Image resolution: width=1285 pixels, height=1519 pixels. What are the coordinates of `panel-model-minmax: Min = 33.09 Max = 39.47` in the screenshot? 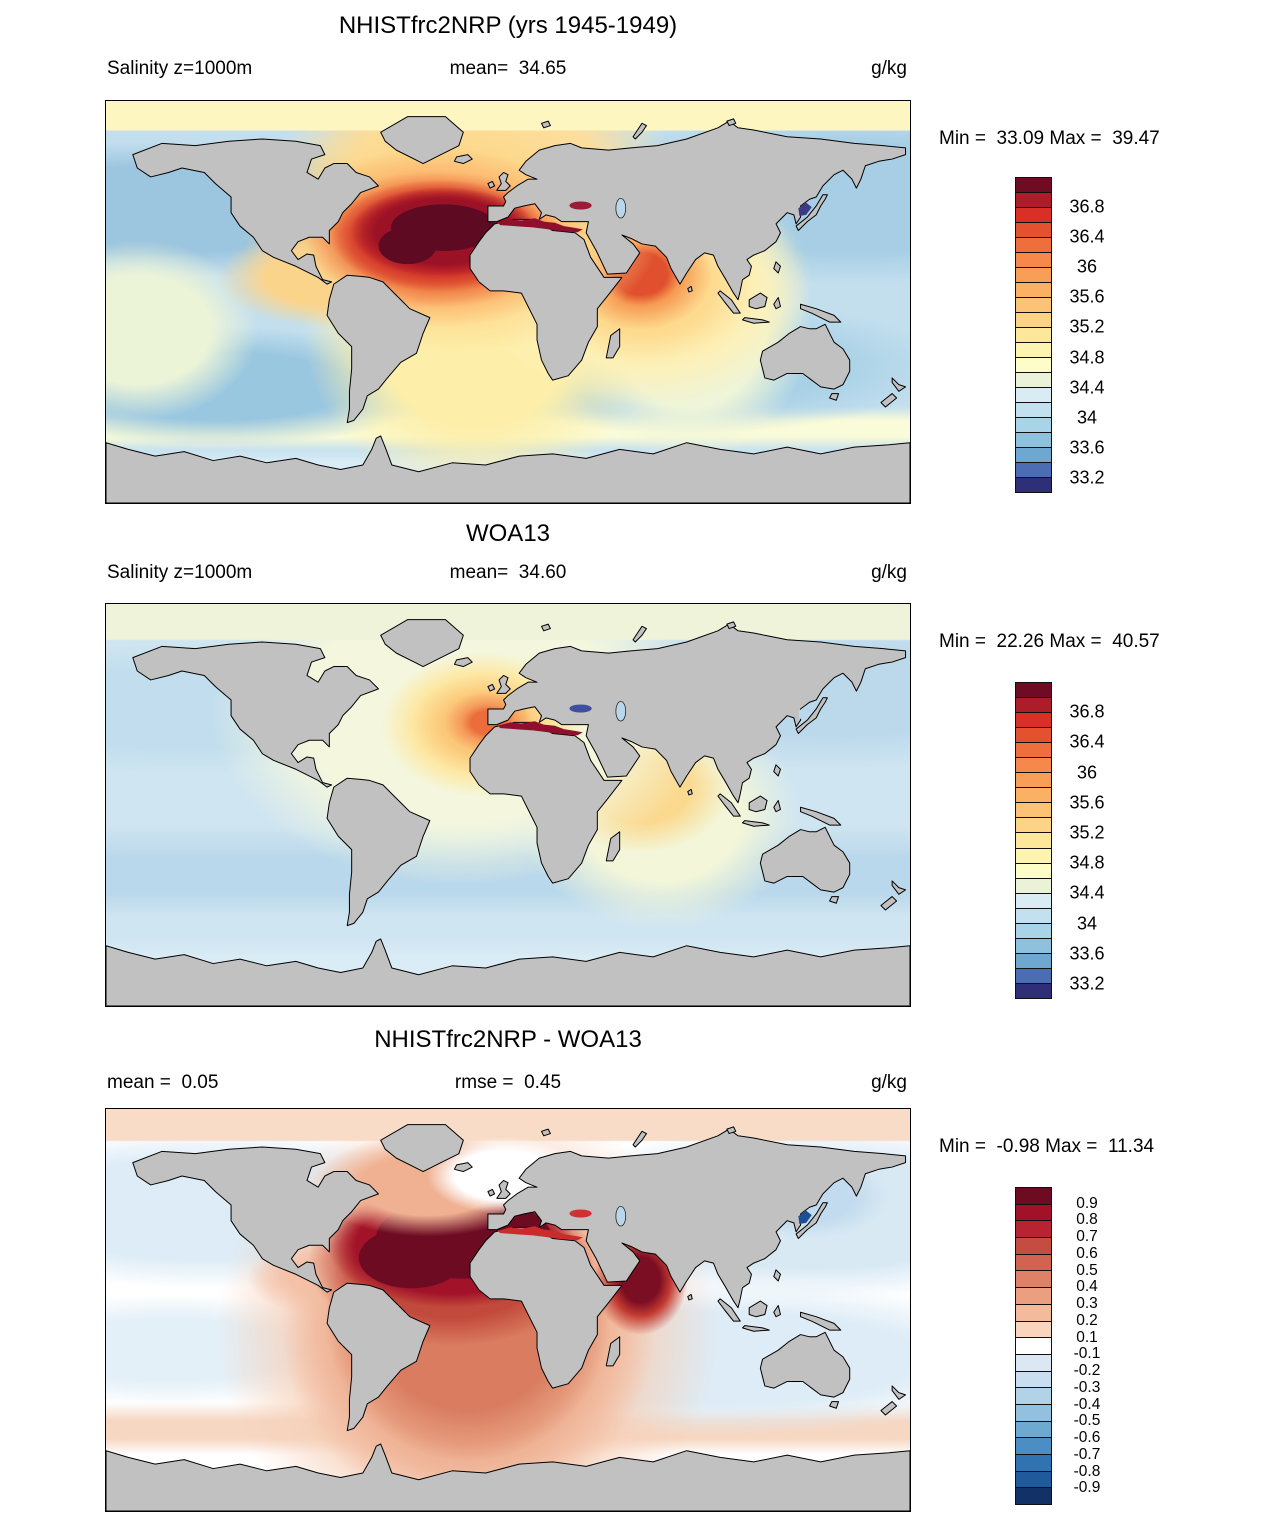 It's located at (1049, 138).